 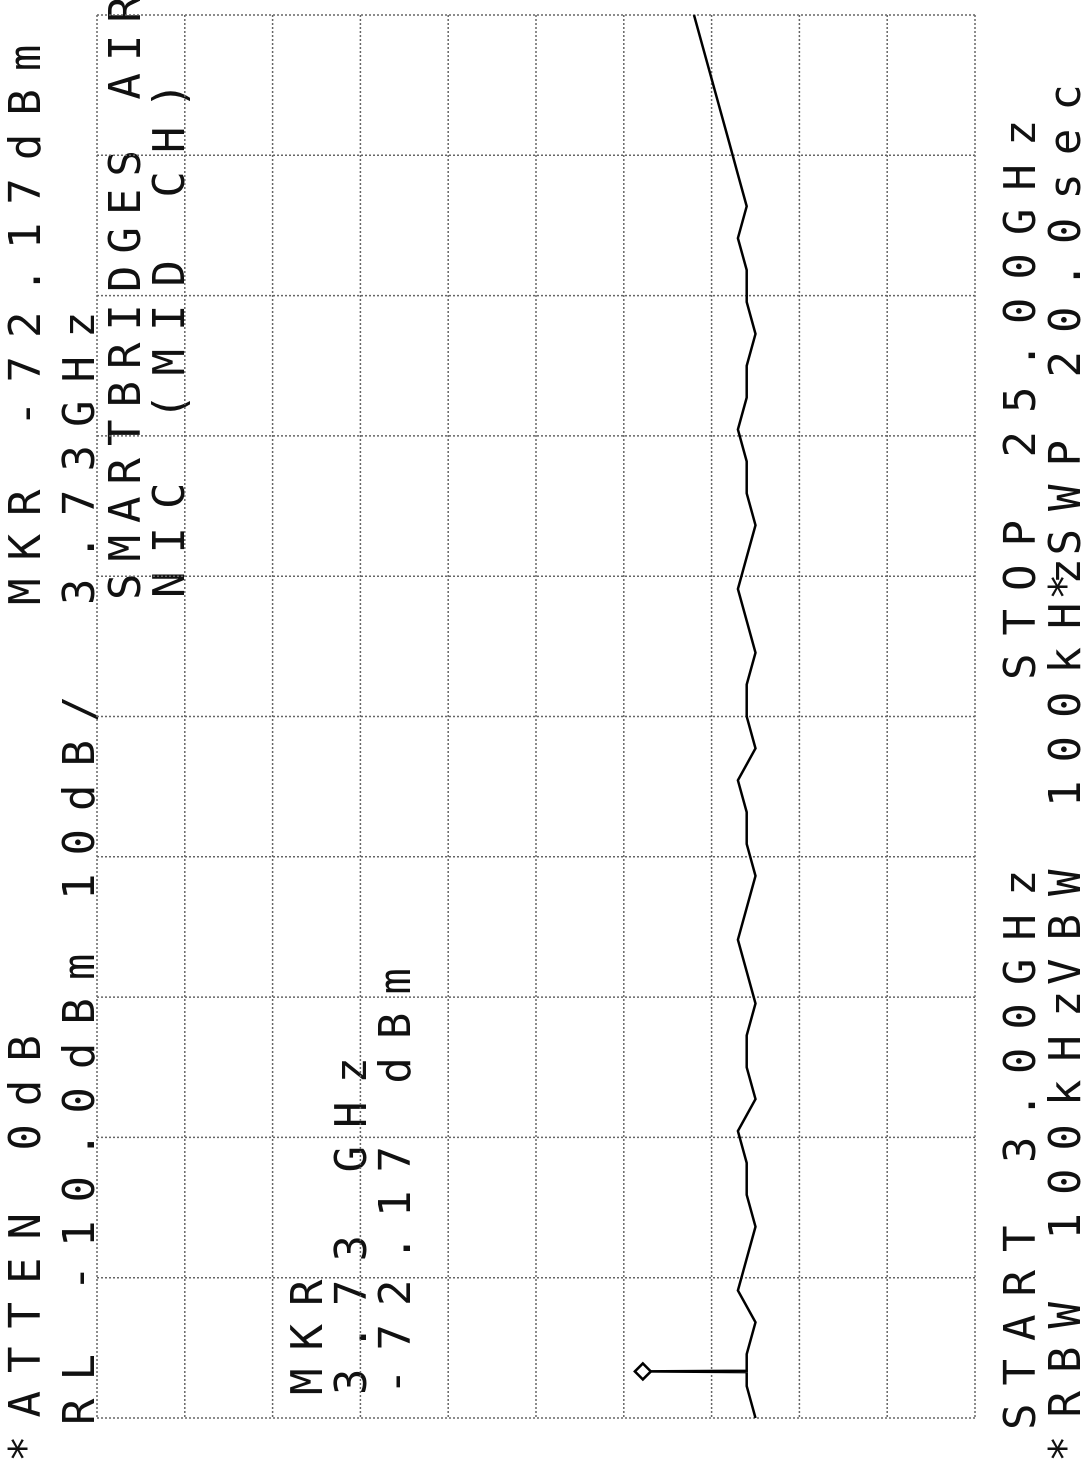 I want to click on marker-level-label: MKR -72.17dBm, so click(x=25, y=316).